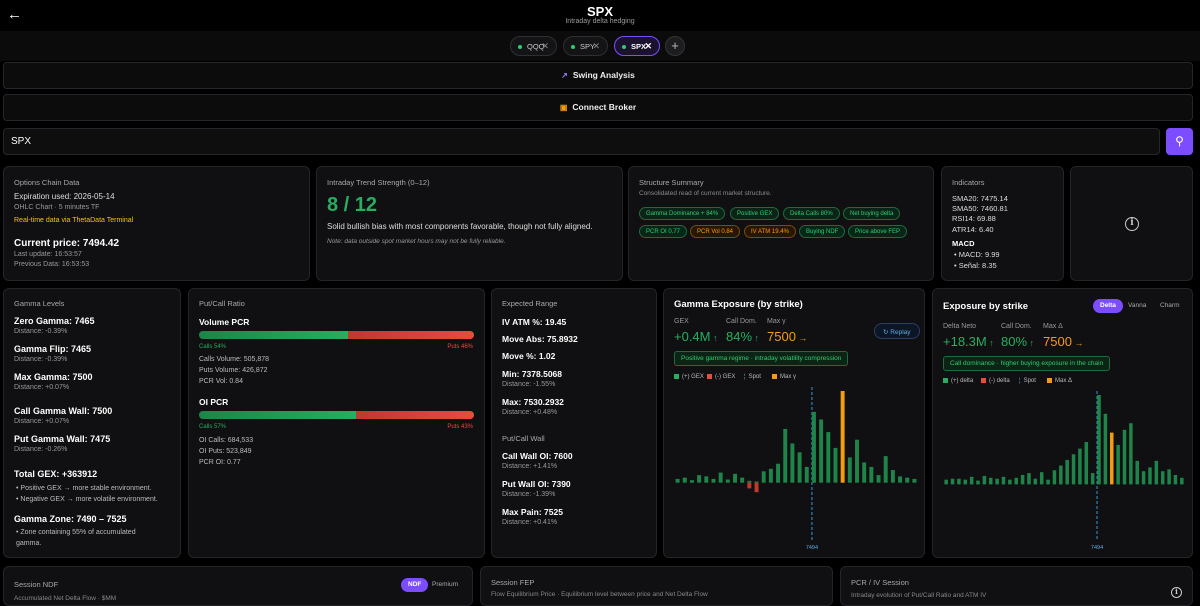 The width and height of the screenshot is (1200, 606). I want to click on connect-broker-button: ▣ Connect Broker, so click(598, 107).